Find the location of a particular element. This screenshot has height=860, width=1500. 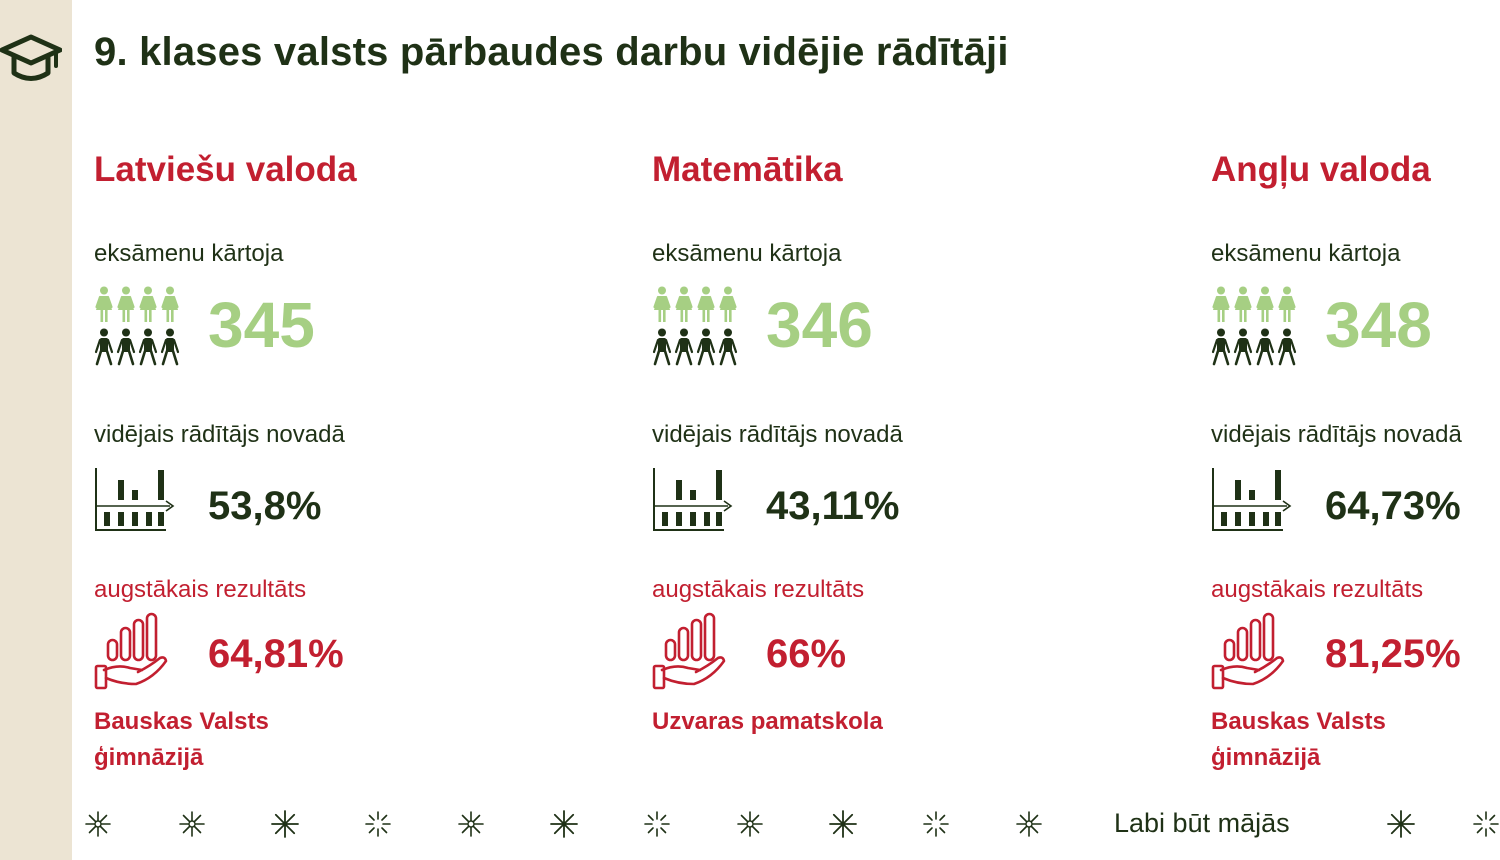

exam-takers-count: 345 is located at coordinates (261, 325).